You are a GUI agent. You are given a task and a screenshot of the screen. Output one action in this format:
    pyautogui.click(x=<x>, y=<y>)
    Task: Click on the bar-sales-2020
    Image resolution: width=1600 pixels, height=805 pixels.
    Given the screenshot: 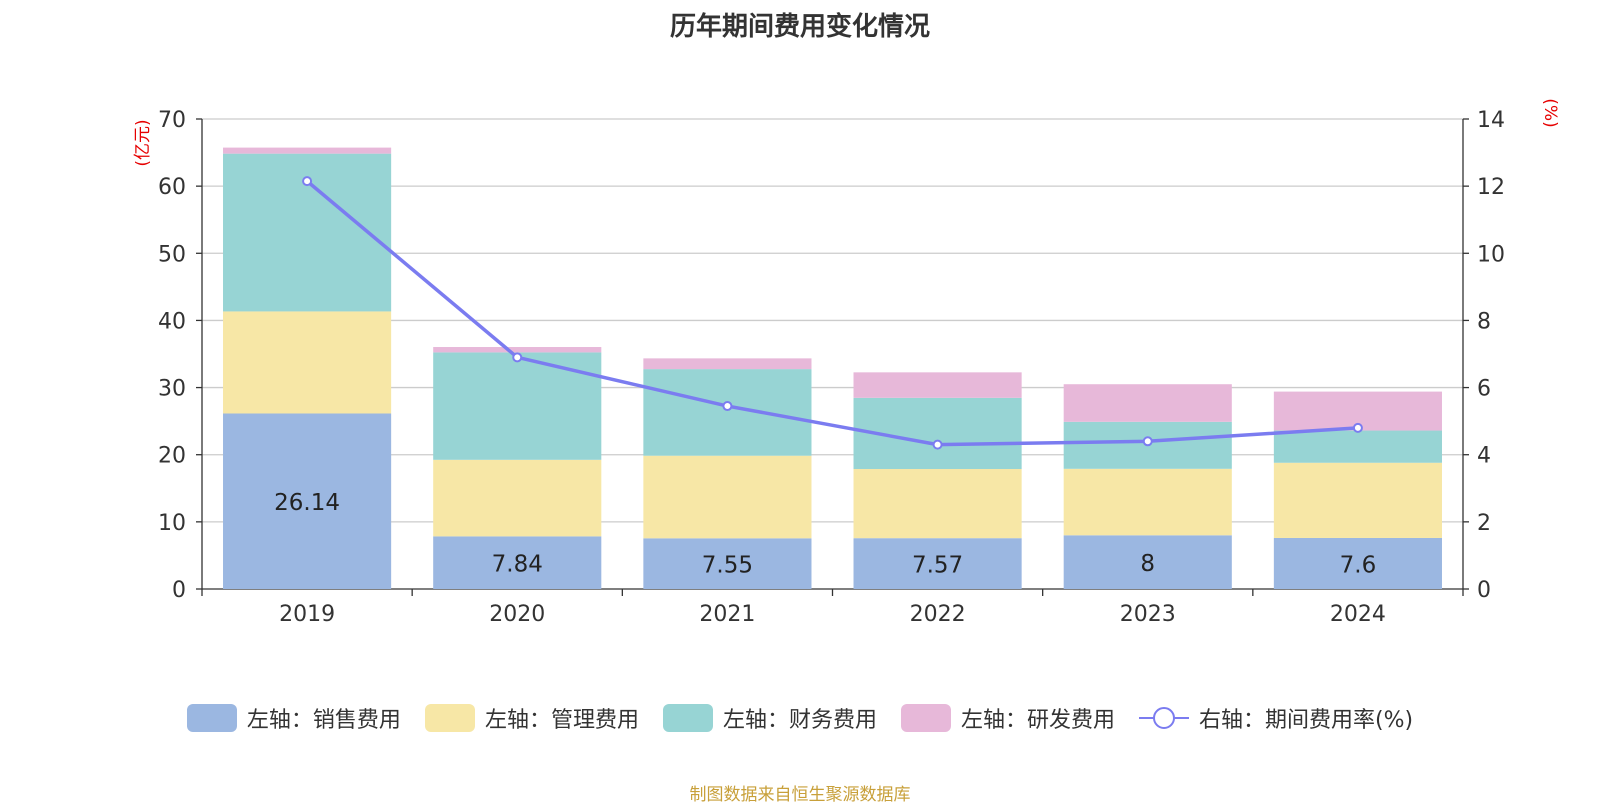 What is the action you would take?
    pyautogui.click(x=517, y=562)
    